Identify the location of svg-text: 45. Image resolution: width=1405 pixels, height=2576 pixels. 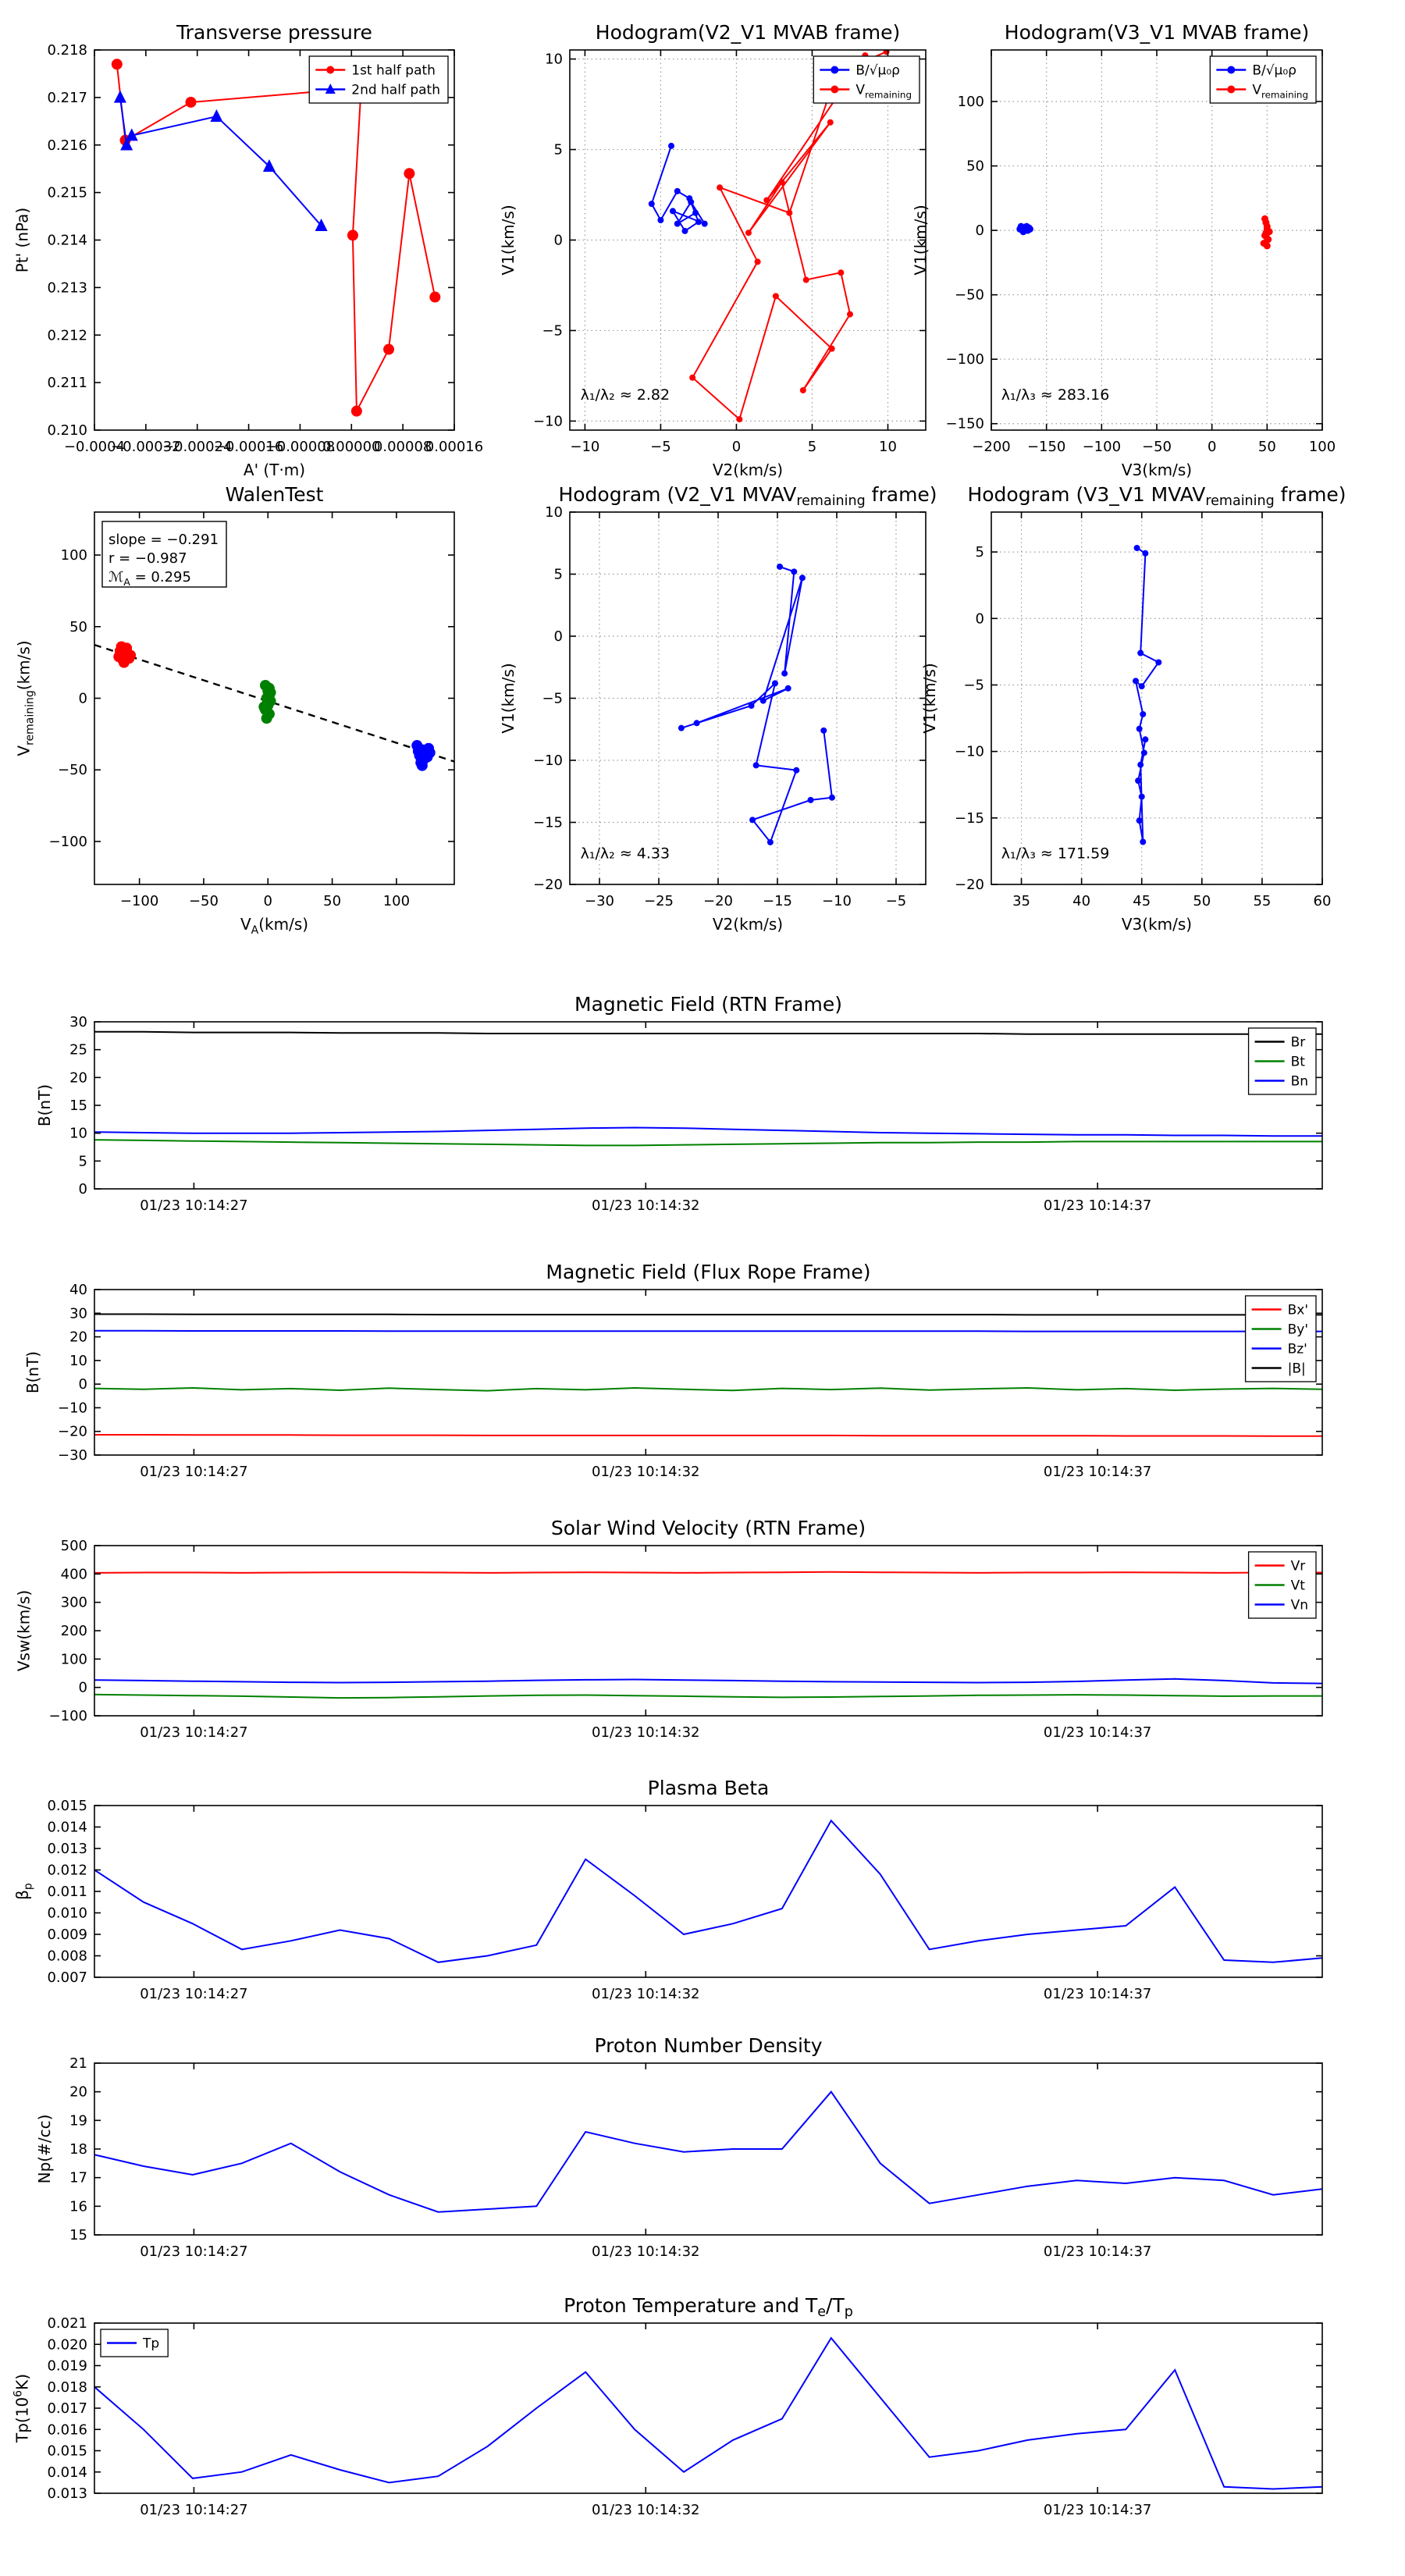
(1142, 901).